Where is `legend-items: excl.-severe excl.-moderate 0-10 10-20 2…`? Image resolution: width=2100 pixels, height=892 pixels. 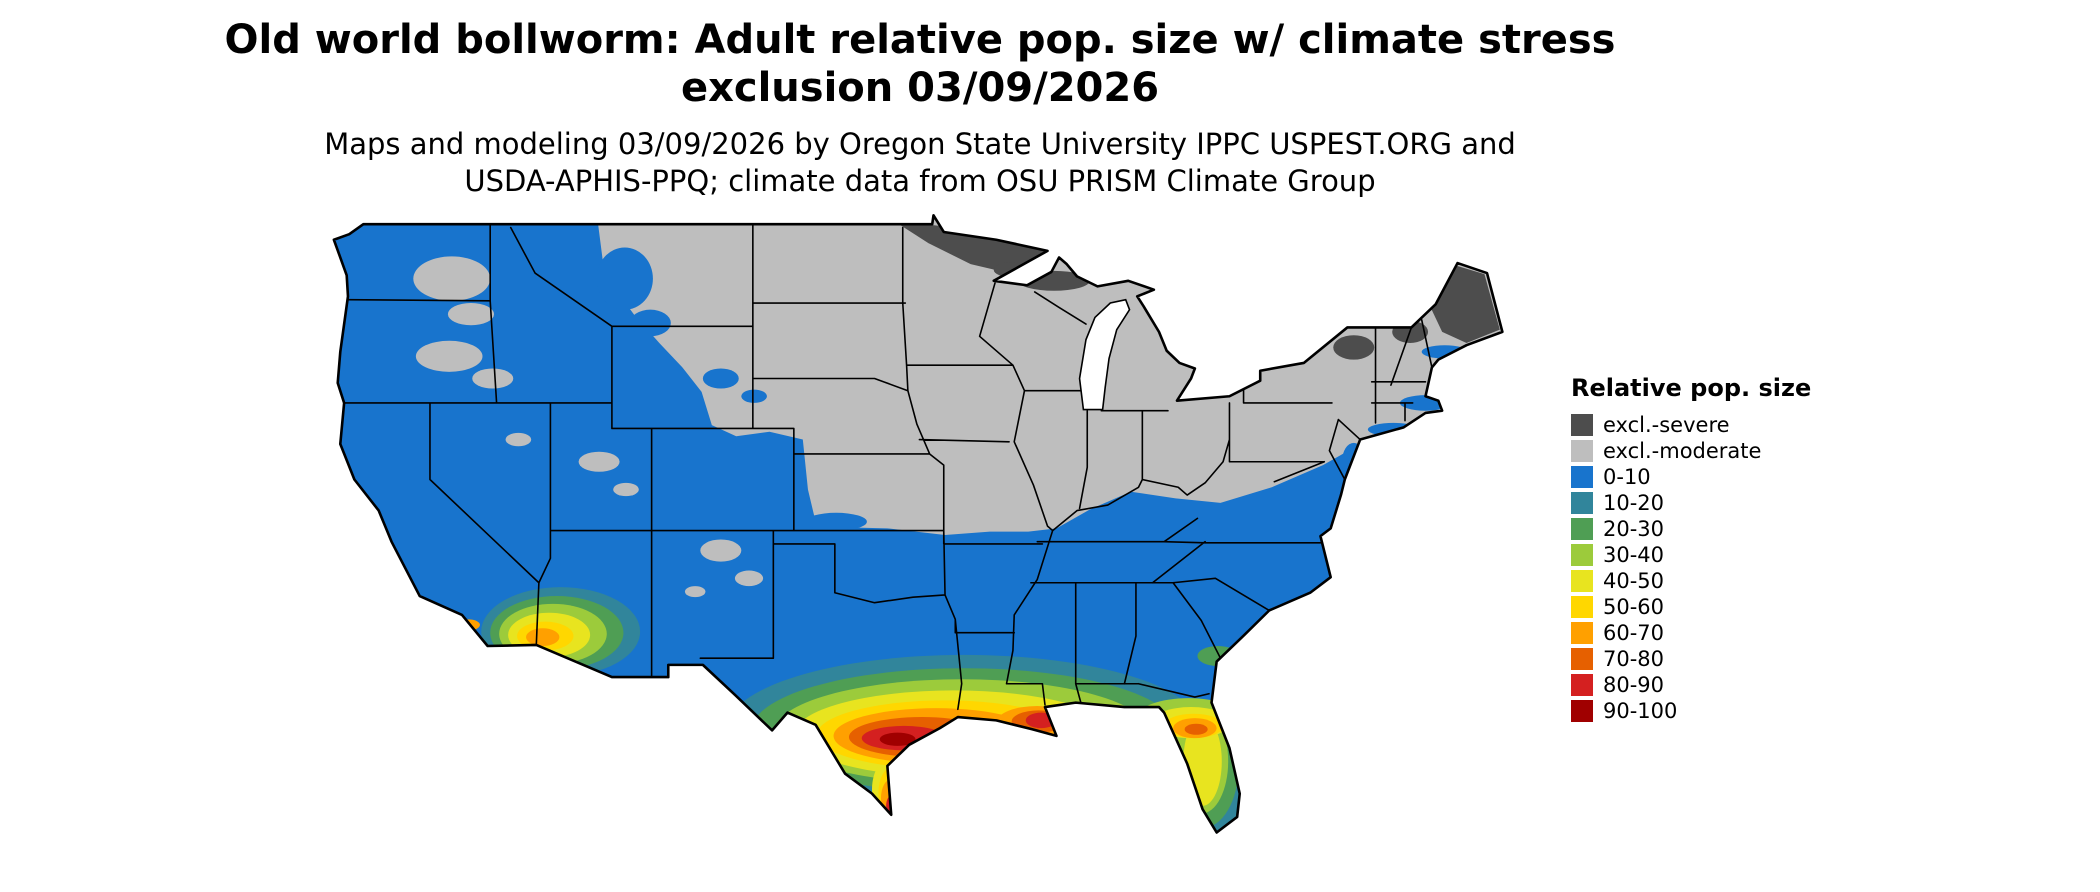
legend-items: excl.-severe excl.-moderate 0-10 10-20 2… is located at coordinates (1691, 568).